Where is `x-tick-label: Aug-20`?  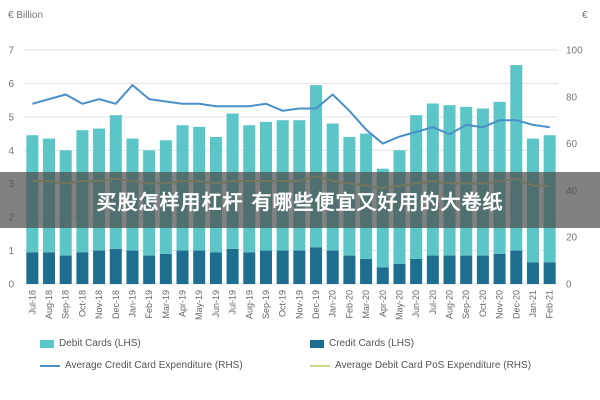
x-tick-label: Aug-20 is located at coordinates (450, 304).